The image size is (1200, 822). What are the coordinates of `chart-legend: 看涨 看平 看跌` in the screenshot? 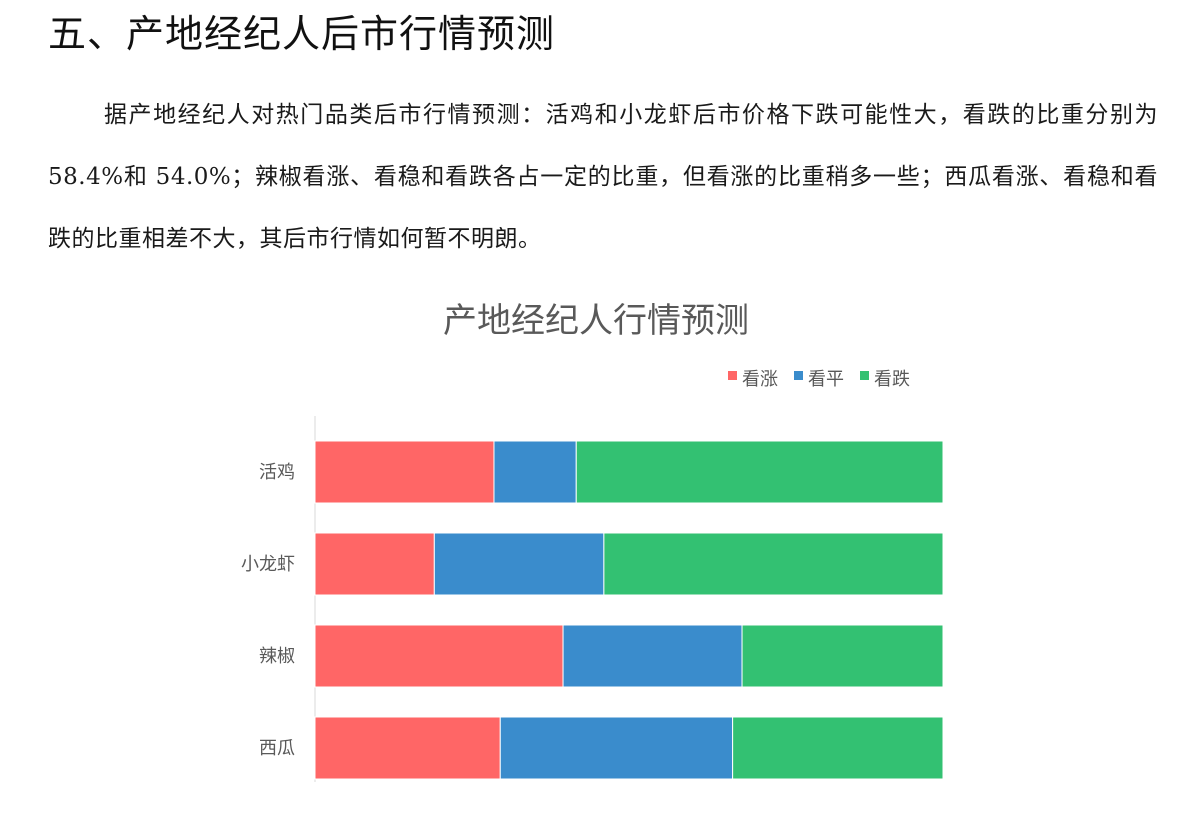 It's located at (819, 379).